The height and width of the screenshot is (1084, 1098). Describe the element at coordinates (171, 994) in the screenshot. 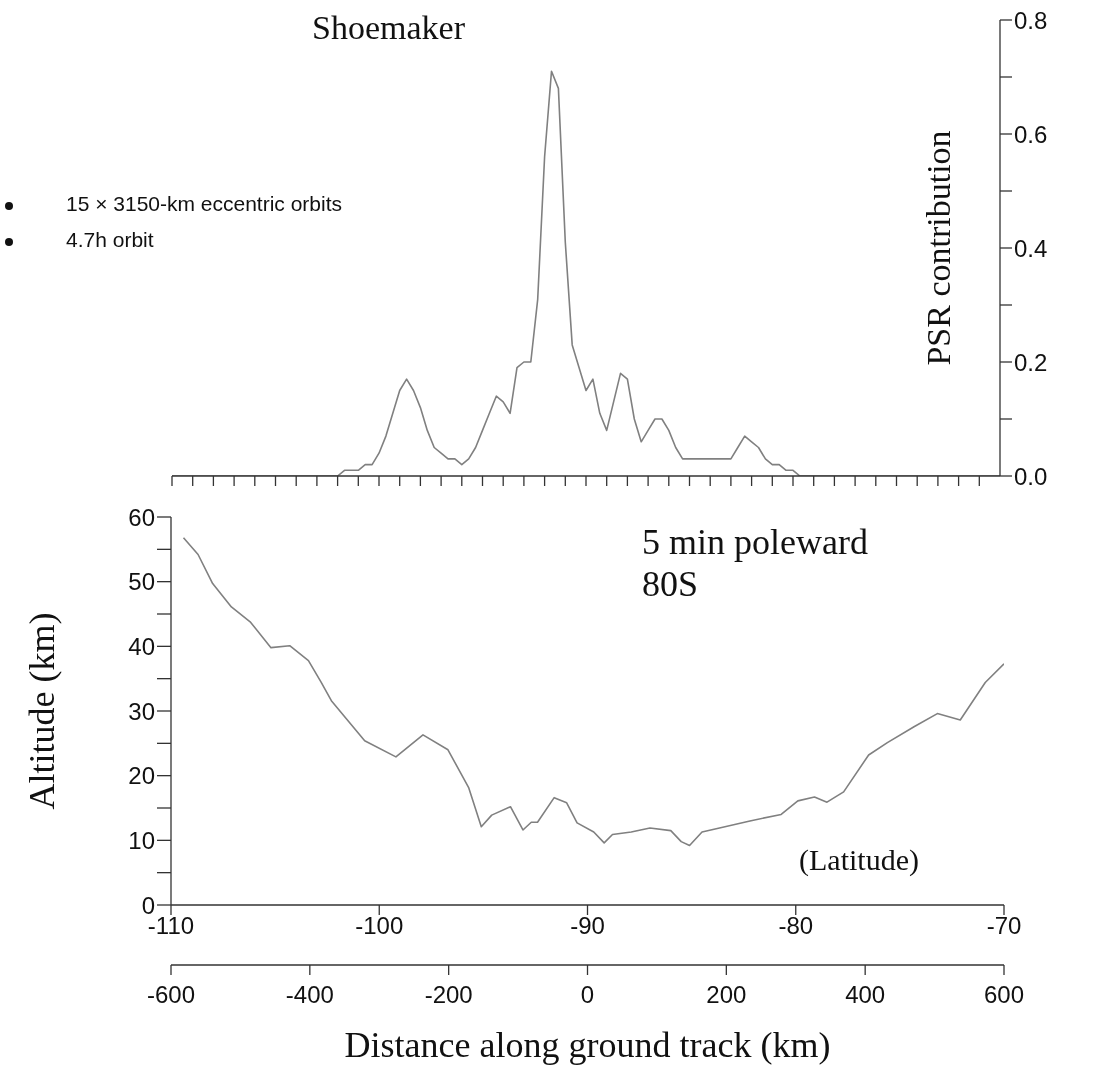

I see `x2-tick-label: -600` at that location.